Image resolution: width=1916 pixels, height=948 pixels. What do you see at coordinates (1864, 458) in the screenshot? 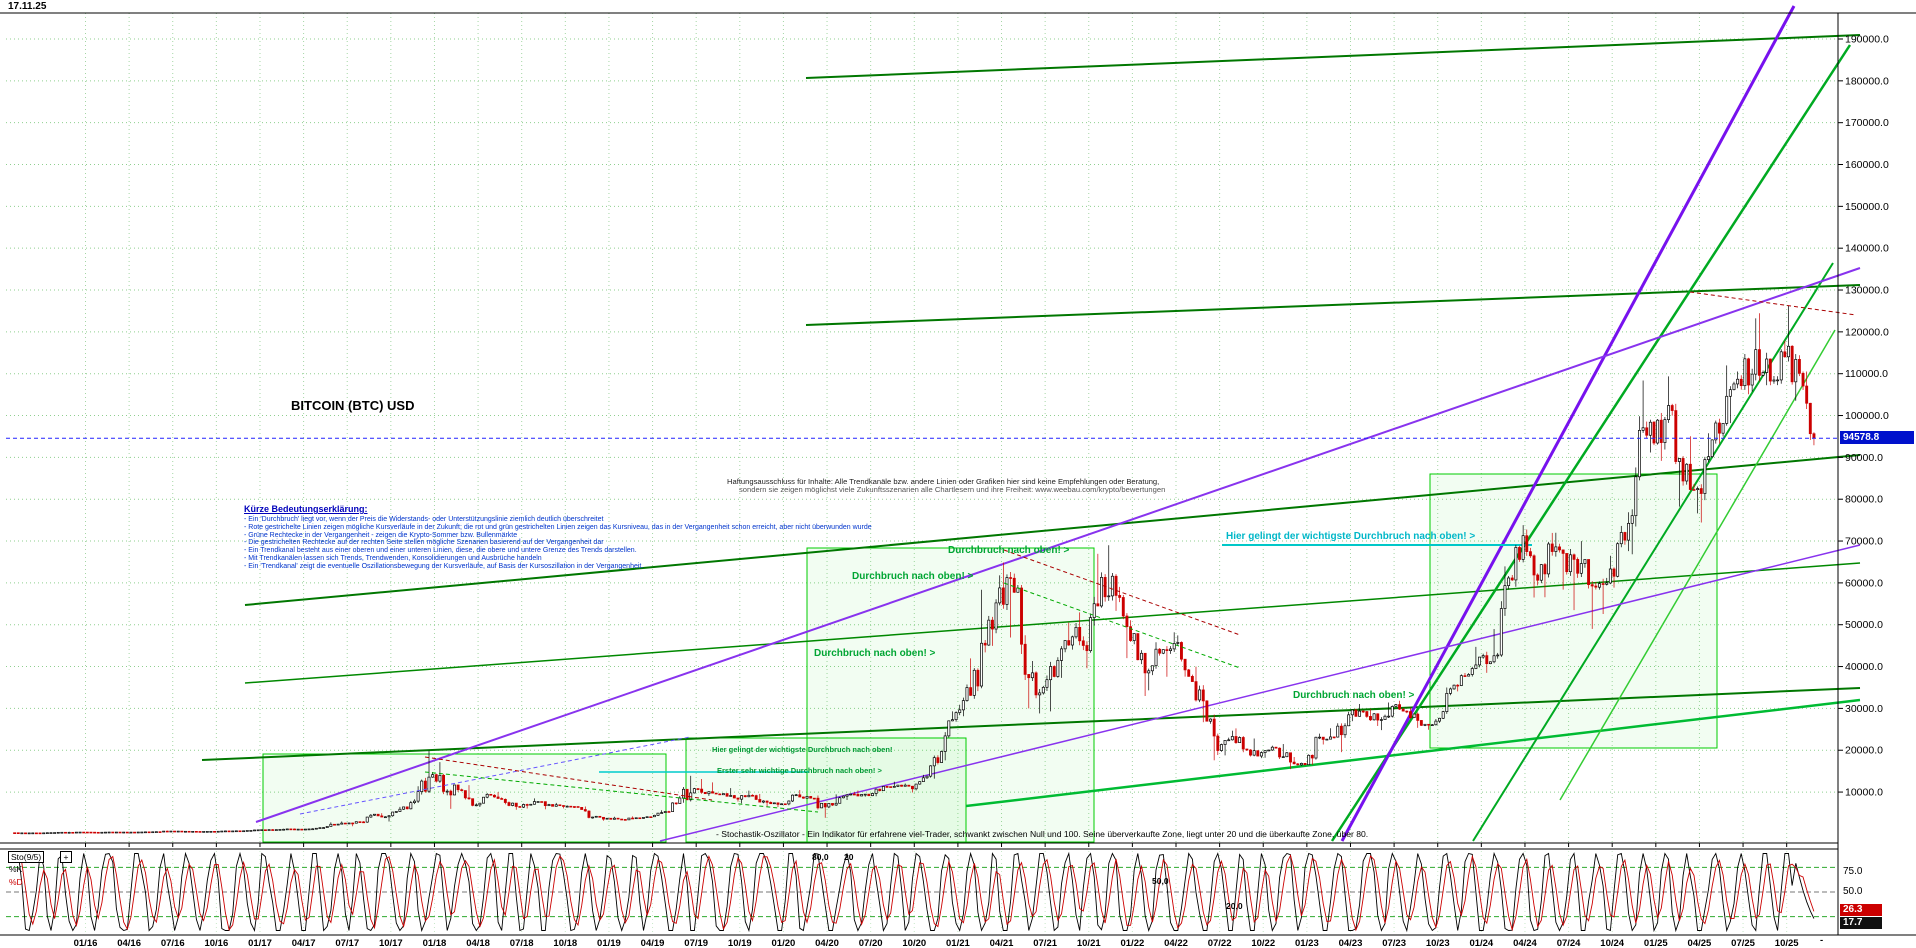
I see `y-axis-label: 90000.0` at bounding box center [1864, 458].